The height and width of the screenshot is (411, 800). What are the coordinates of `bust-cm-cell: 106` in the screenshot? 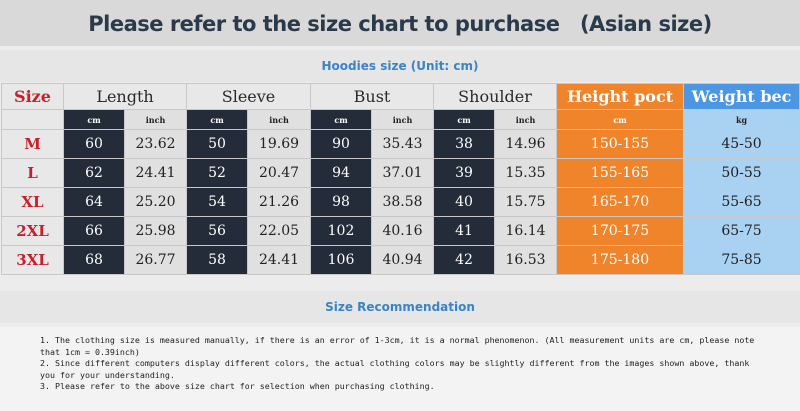 It's located at (341, 260).